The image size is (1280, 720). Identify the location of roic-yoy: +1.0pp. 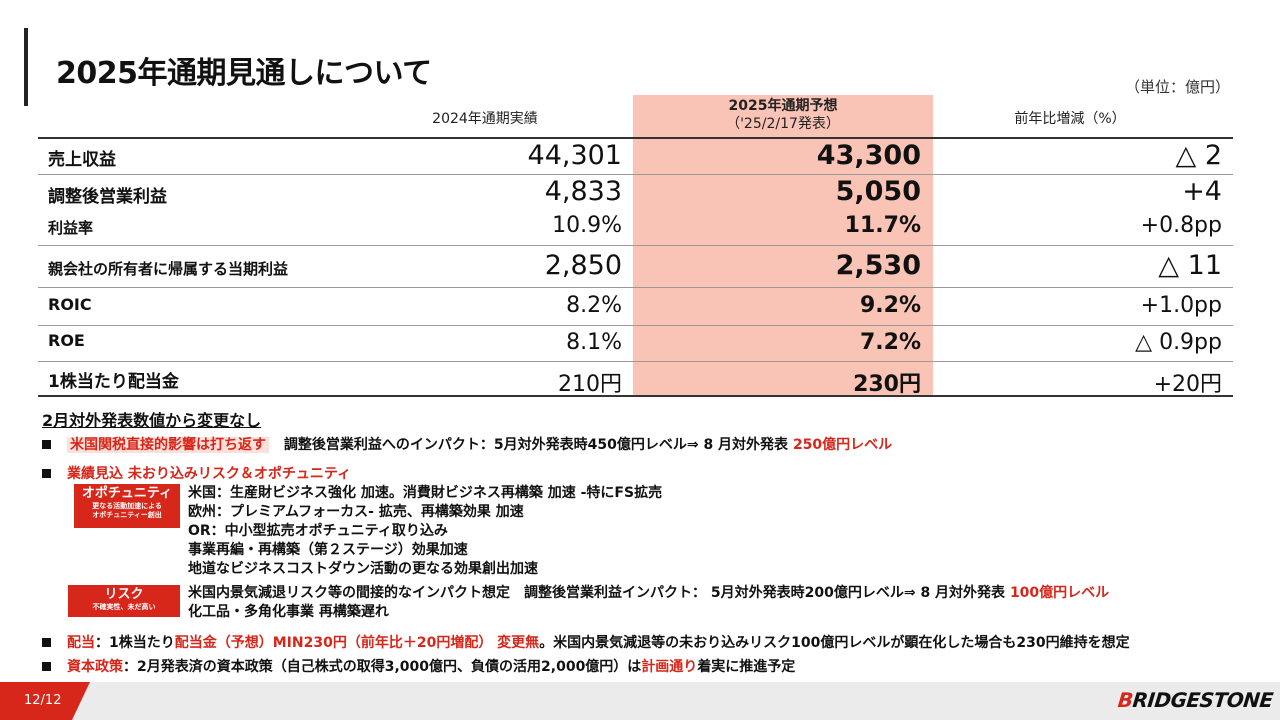
(1181, 305).